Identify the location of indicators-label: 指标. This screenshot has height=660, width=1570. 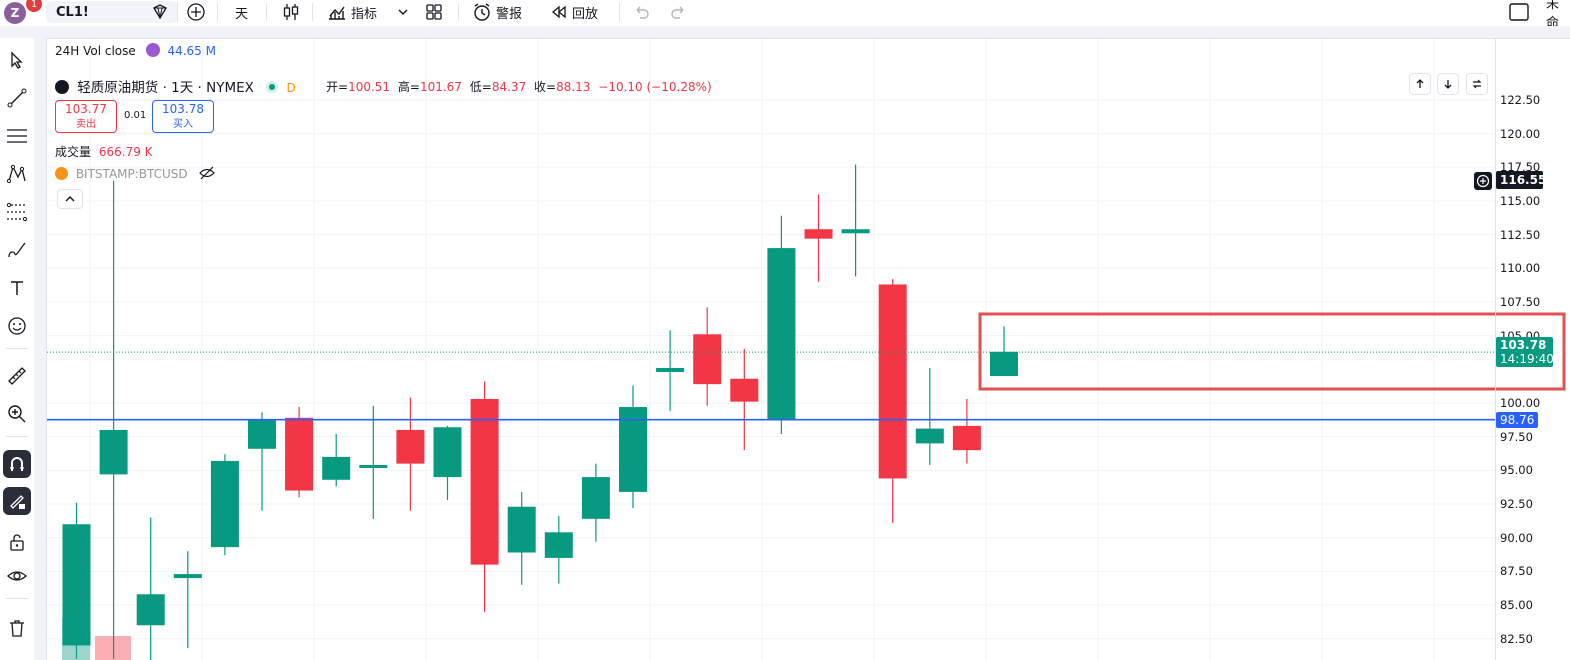
(364, 14).